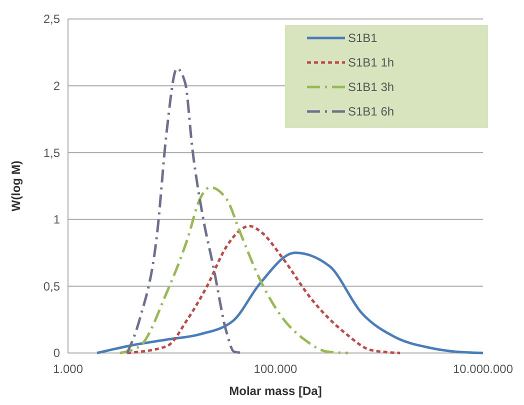 This screenshot has height=405, width=524. Describe the element at coordinates (56, 86) in the screenshot. I see `y-tick-label: 2` at that location.